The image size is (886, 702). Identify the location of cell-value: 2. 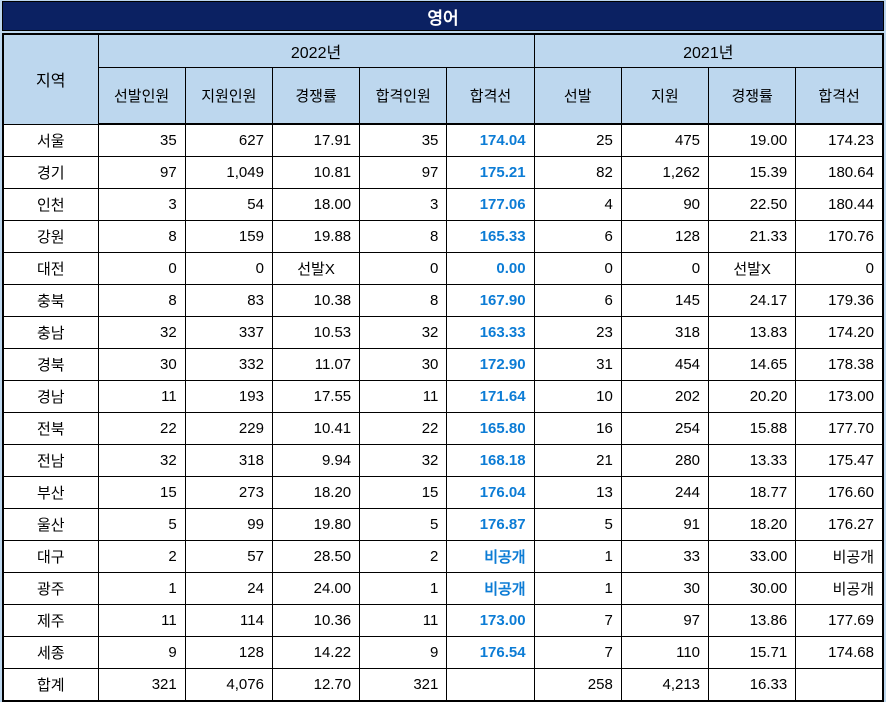
(403, 556).